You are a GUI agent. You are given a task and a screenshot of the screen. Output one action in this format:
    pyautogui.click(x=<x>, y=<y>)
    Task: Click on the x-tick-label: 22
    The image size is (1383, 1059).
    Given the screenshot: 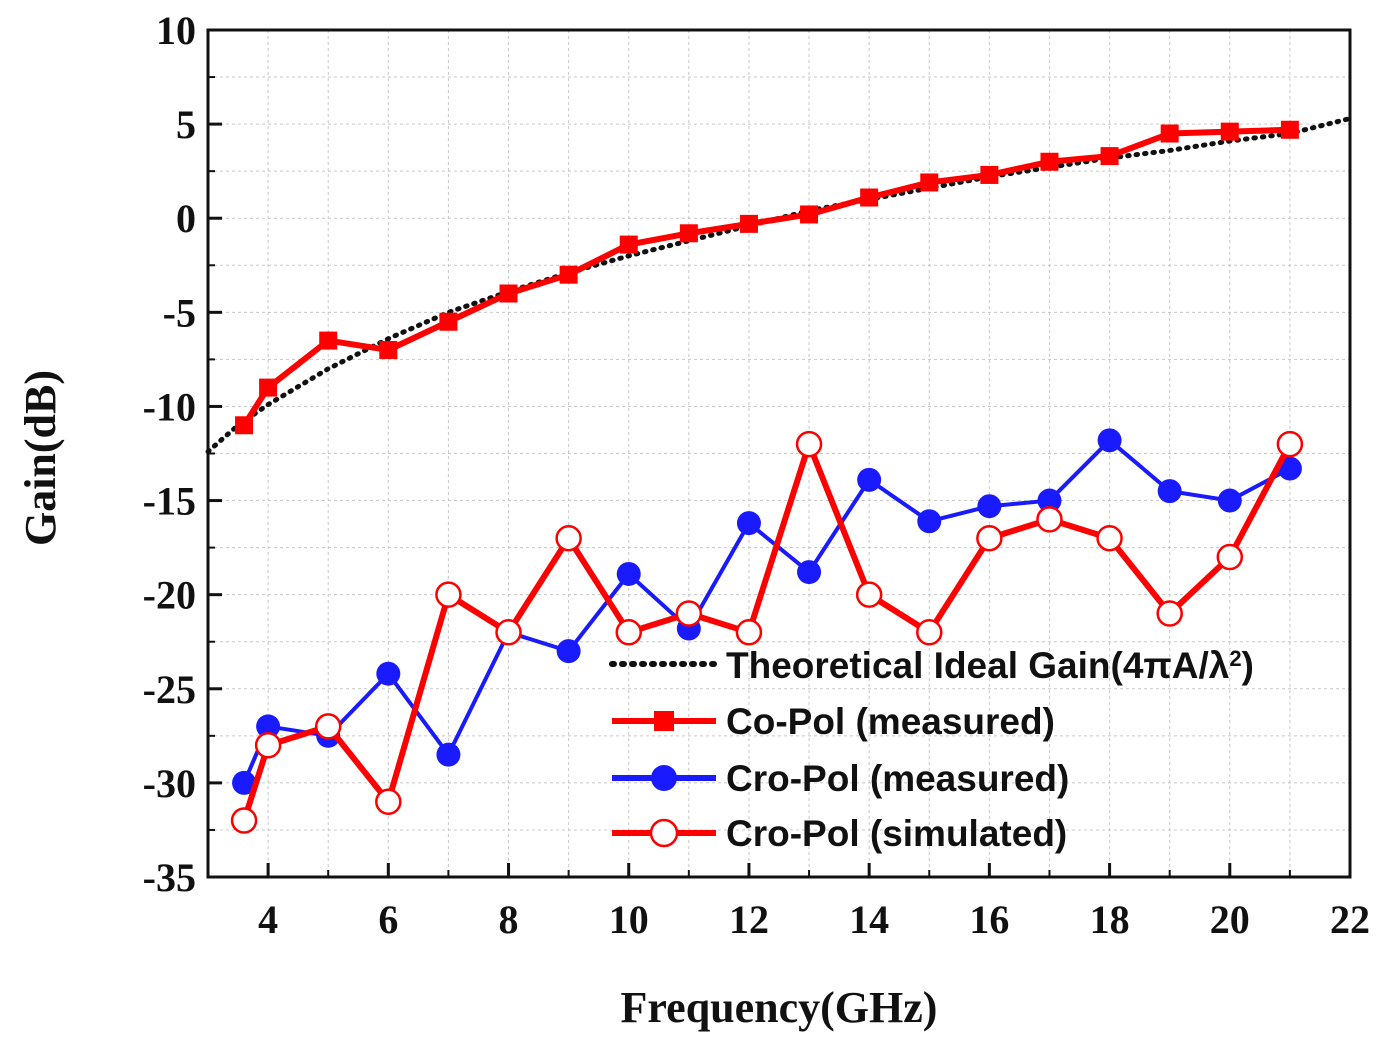 What is the action you would take?
    pyautogui.click(x=1350, y=919)
    